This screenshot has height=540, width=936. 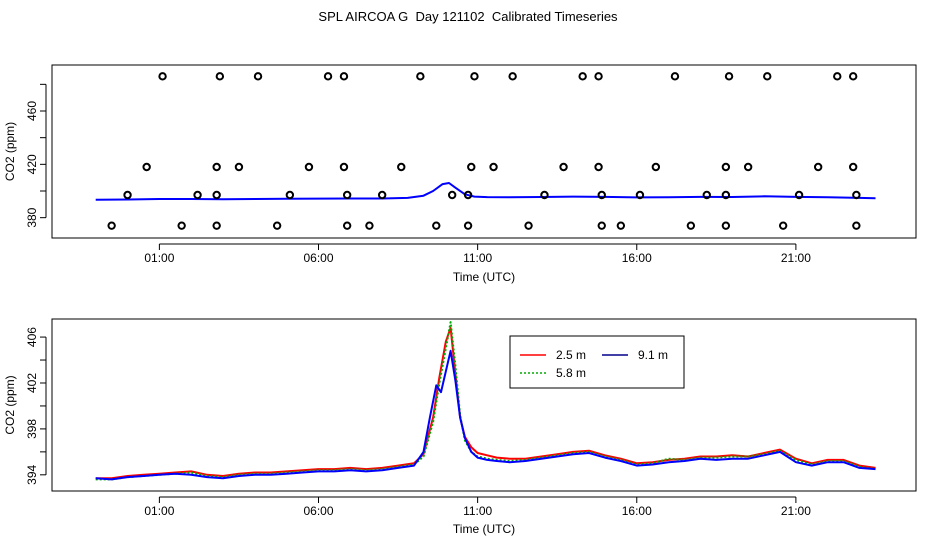 What do you see at coordinates (32, 164) in the screenshot?
I see `y-tick-label: 420` at bounding box center [32, 164].